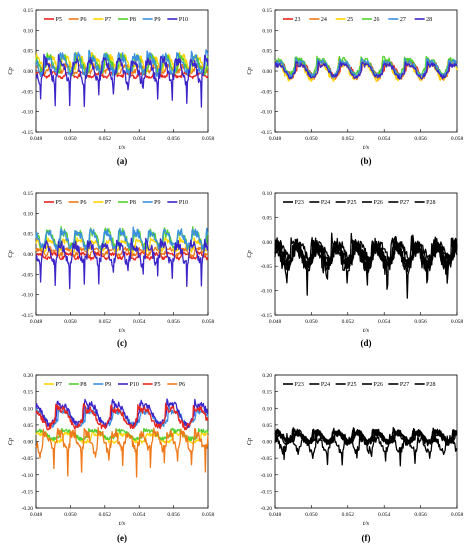 The height and width of the screenshot is (550, 471). I want to click on legend-label: P23, so click(299, 203).